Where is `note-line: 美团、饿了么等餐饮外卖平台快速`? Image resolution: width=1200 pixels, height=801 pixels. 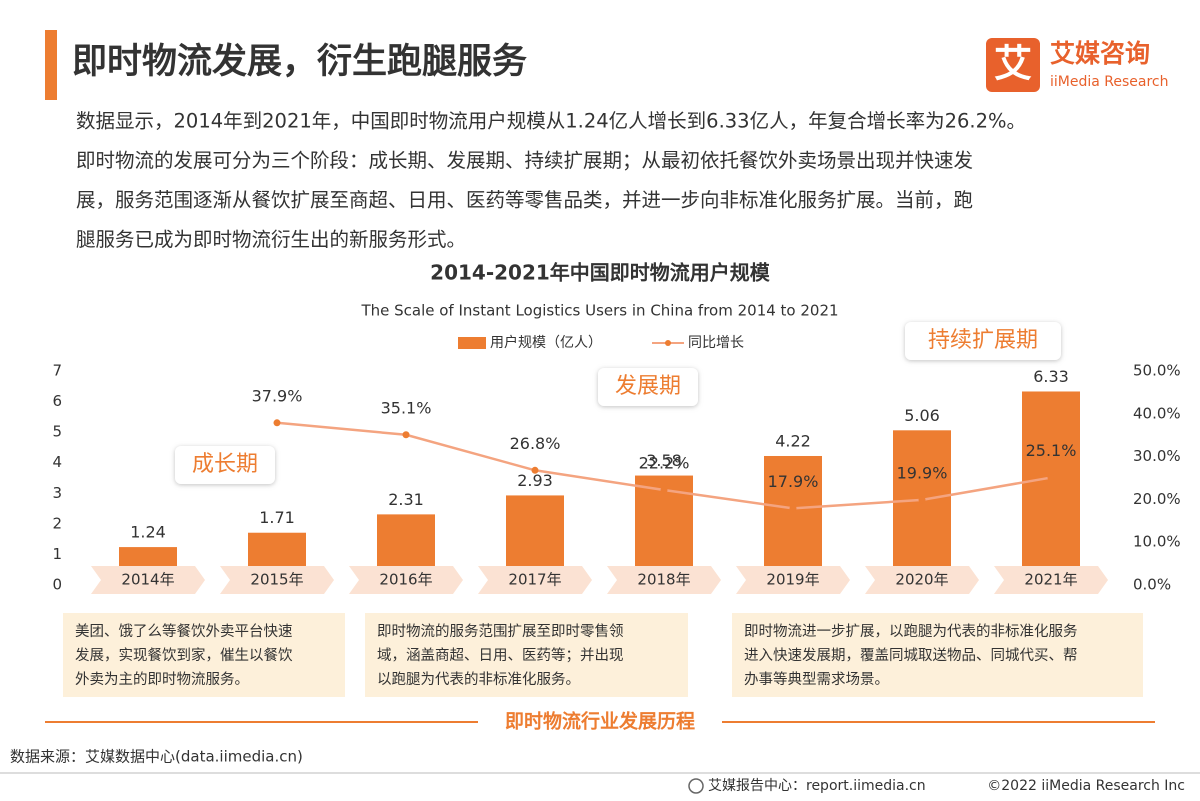 note-line: 美团、饿了么等餐饮外卖平台快速 is located at coordinates (184, 631).